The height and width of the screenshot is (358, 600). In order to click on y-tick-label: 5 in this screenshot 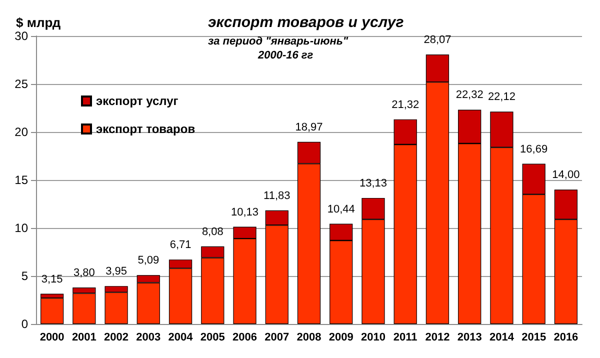, I will do `click(24, 276)`.